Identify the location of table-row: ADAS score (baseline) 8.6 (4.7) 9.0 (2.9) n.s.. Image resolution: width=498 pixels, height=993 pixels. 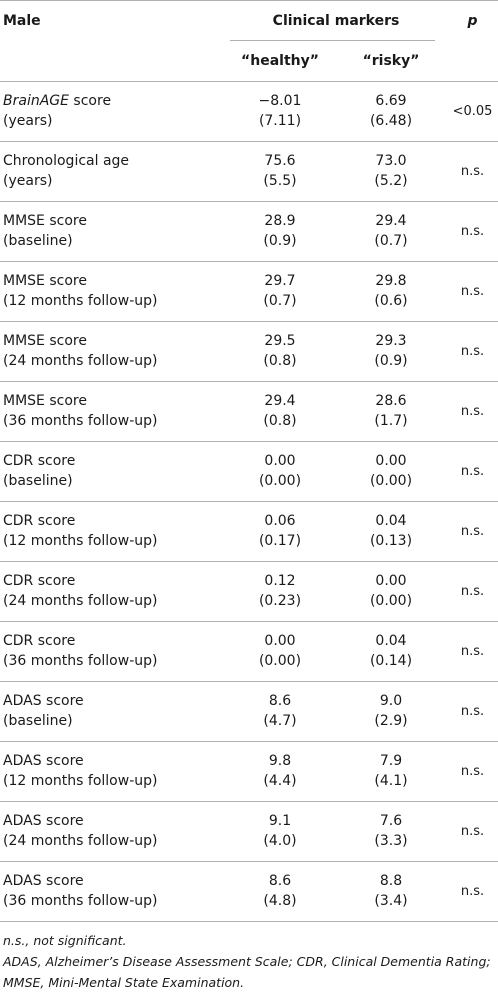
(249, 711).